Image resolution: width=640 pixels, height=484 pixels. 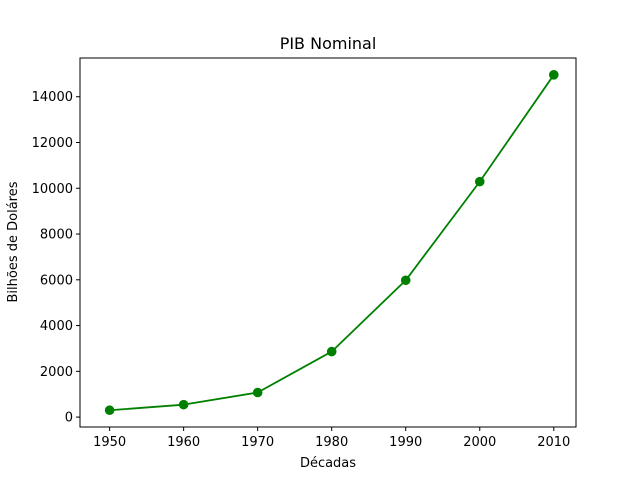 I want to click on y-tick-label: 8000, so click(x=56, y=235).